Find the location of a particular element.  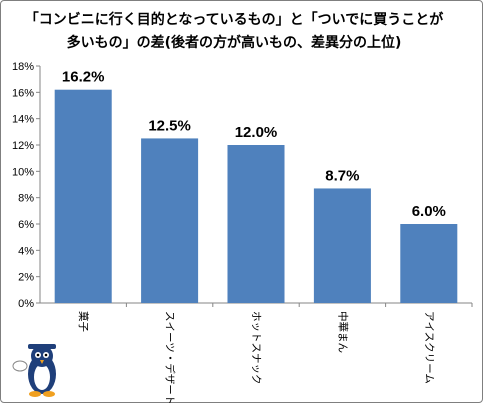

y-tick-label: 6% is located at coordinates (26, 225).